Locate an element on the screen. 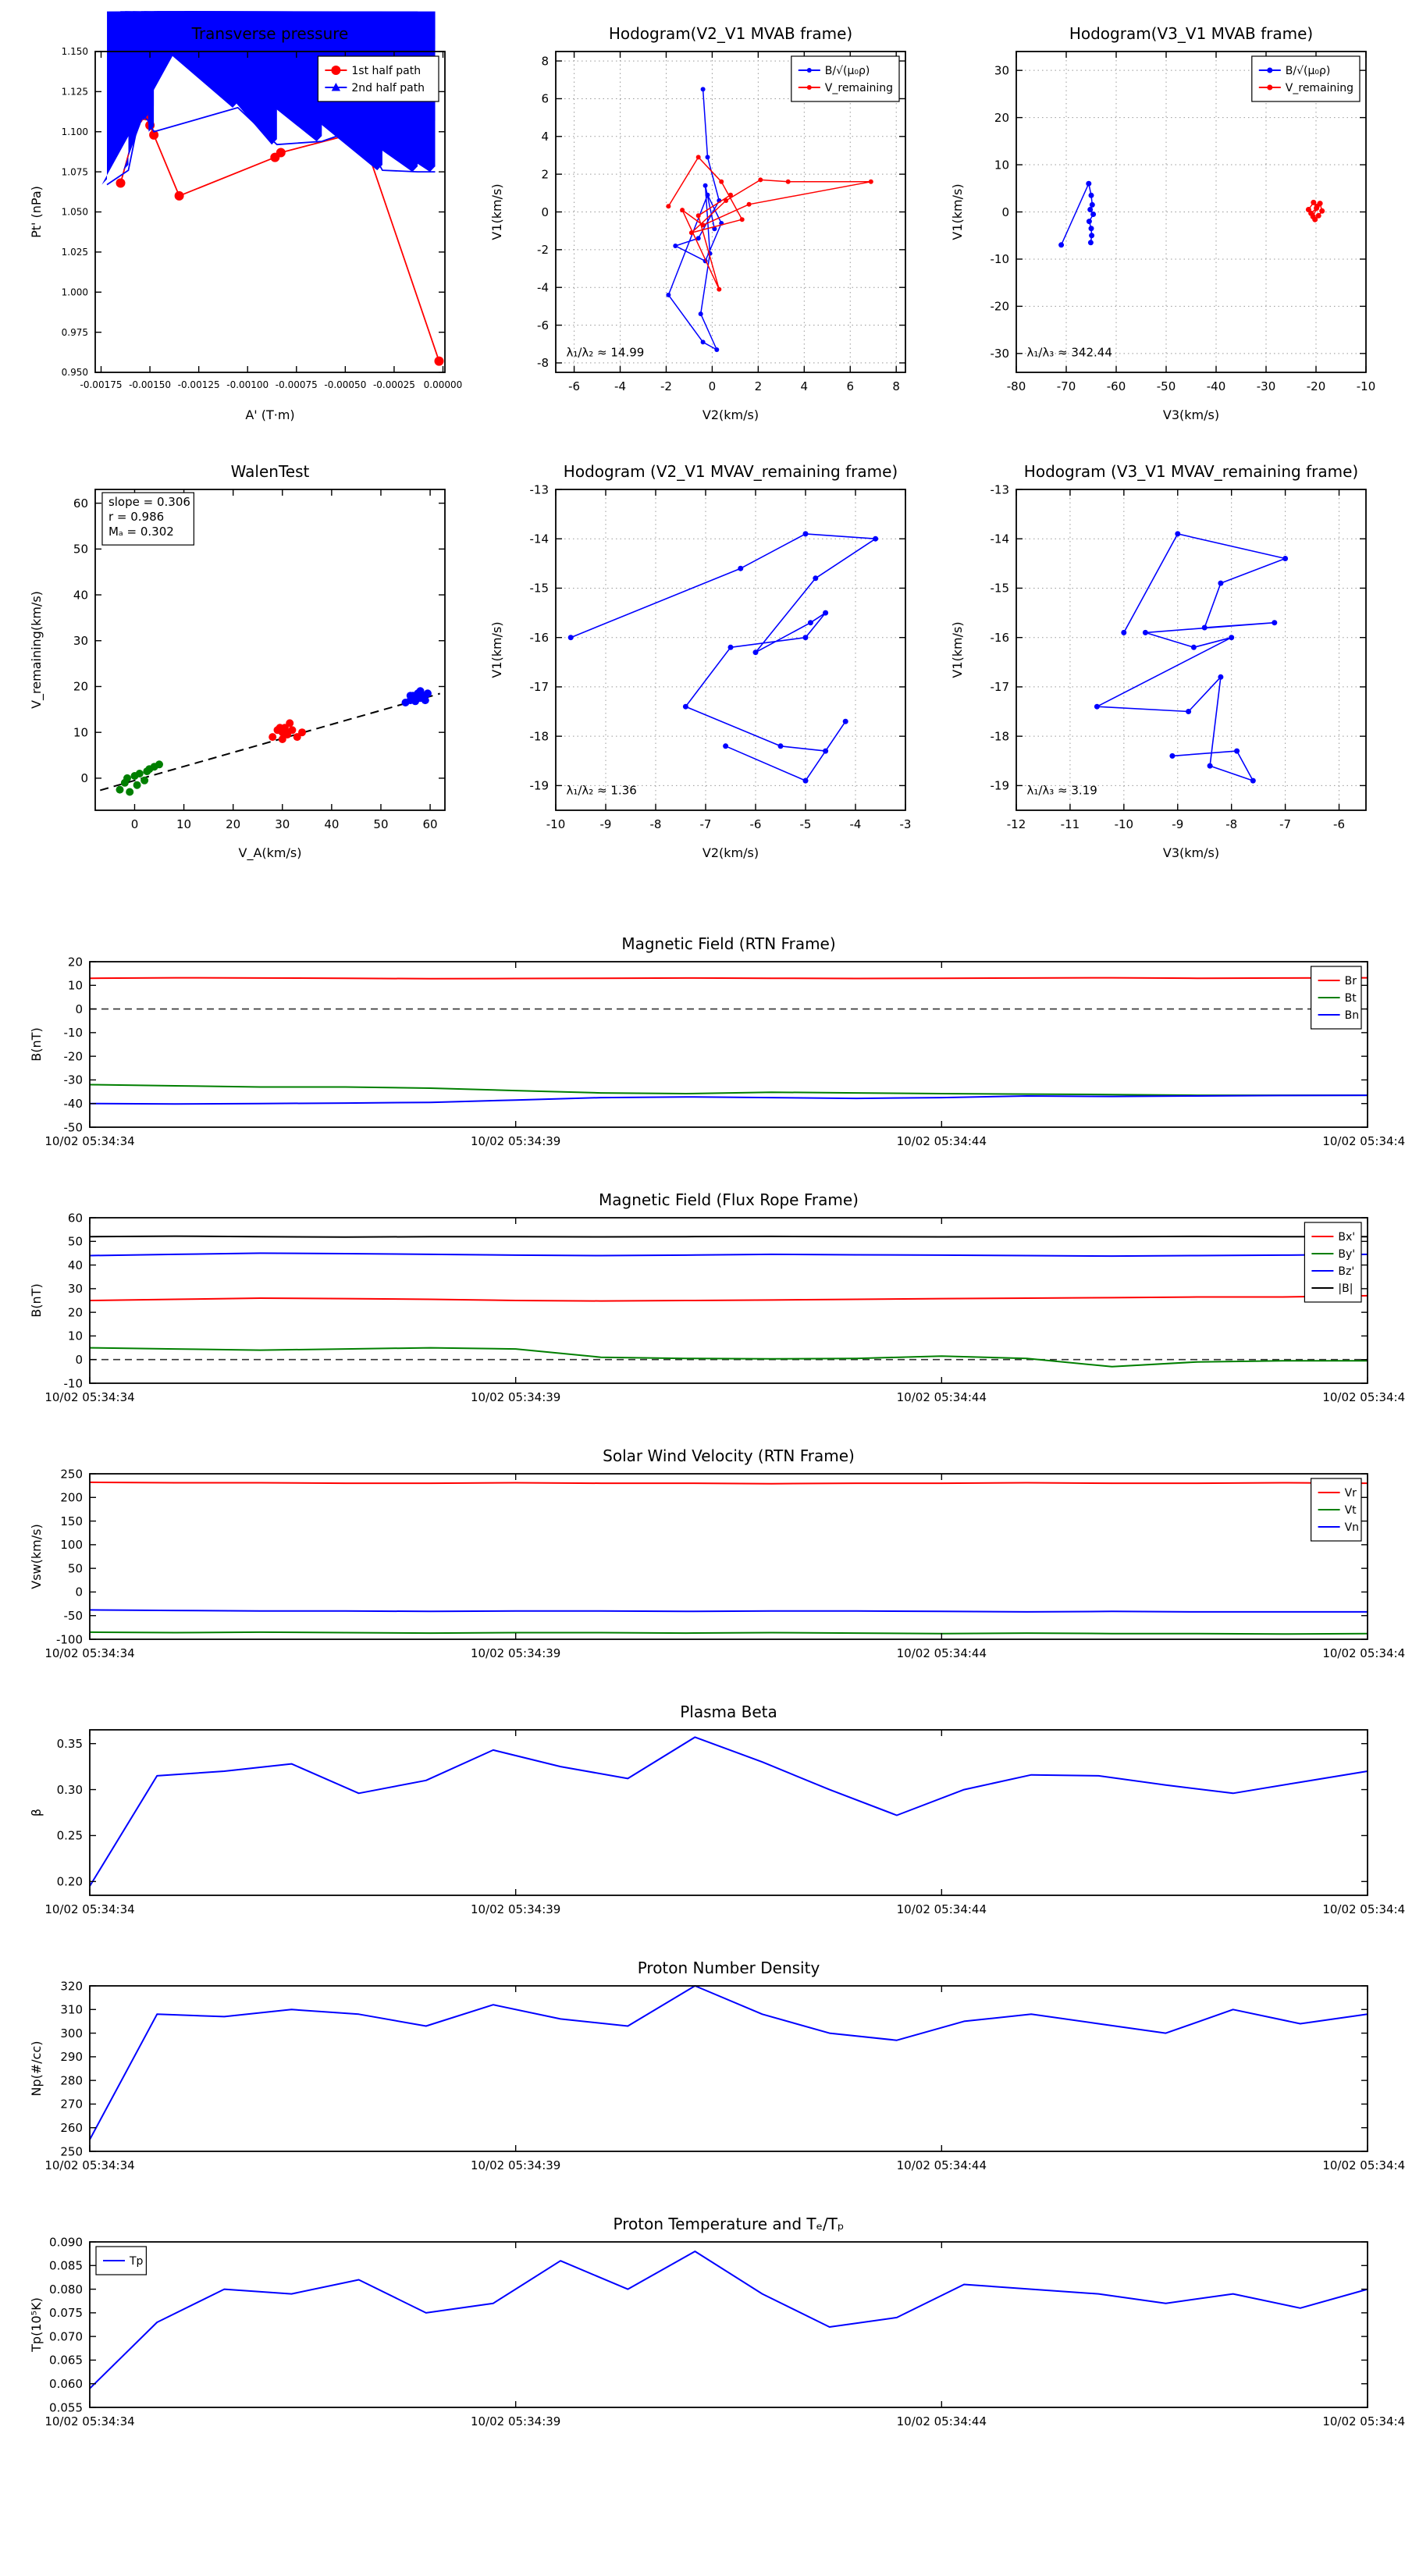  svg-text: 270 is located at coordinates (72, 2104).